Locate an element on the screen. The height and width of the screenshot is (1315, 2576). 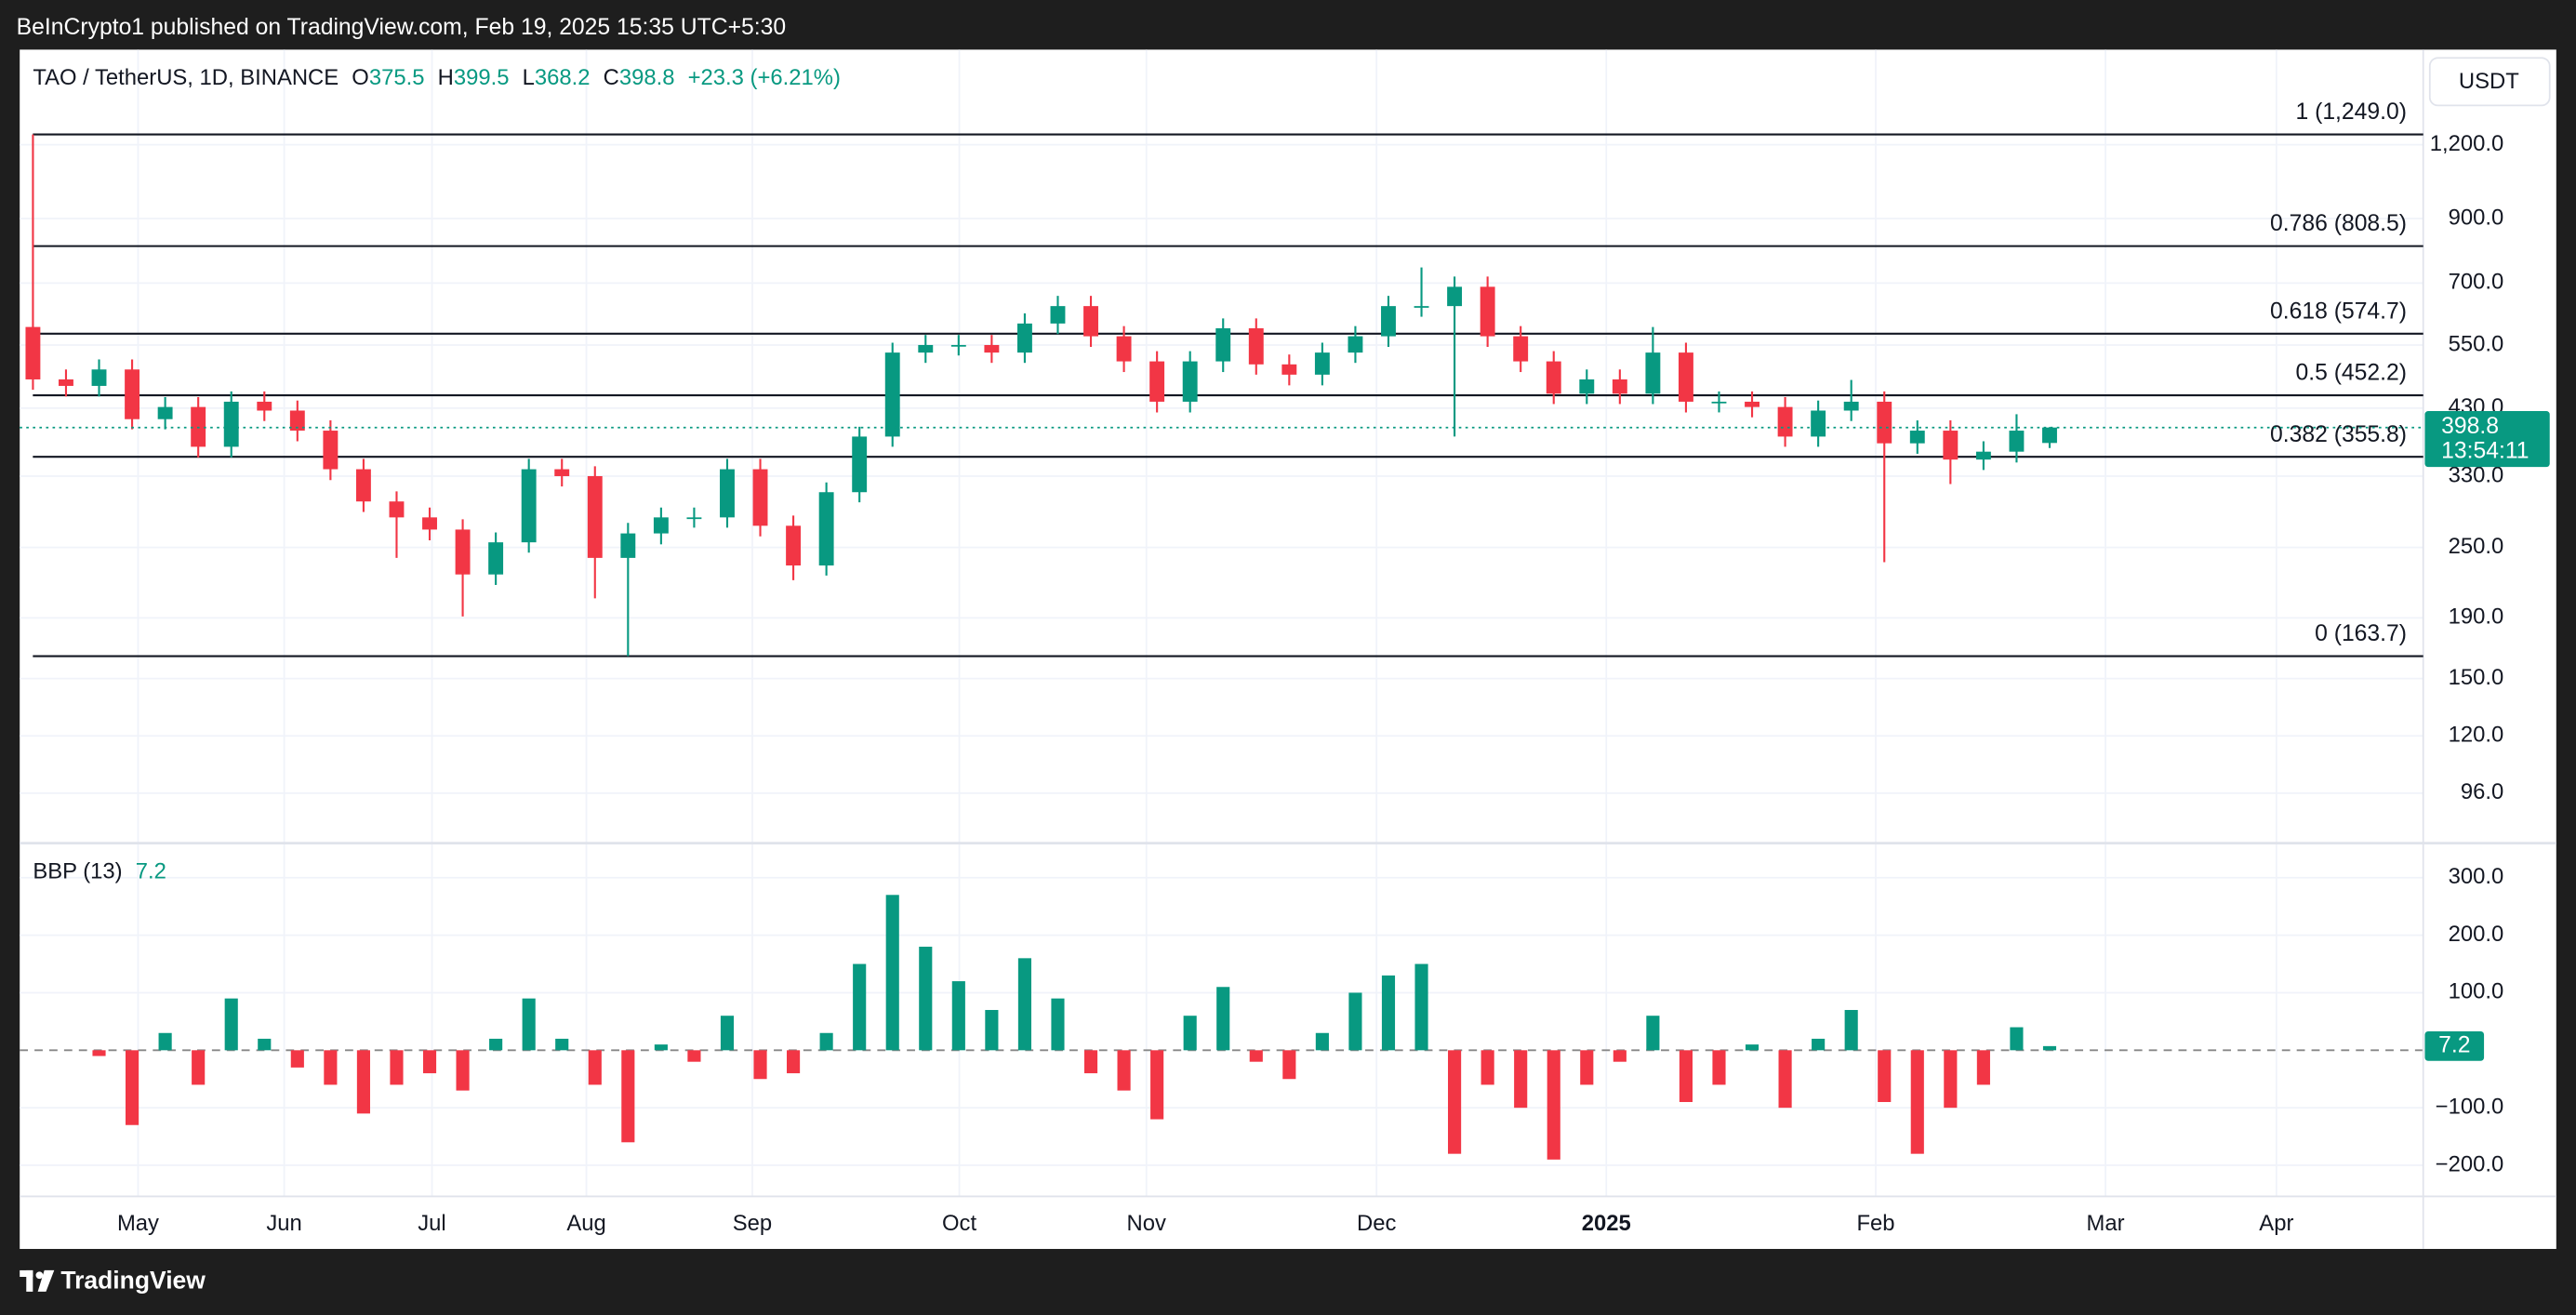
currency-label: USDT is located at coordinates (2489, 81).